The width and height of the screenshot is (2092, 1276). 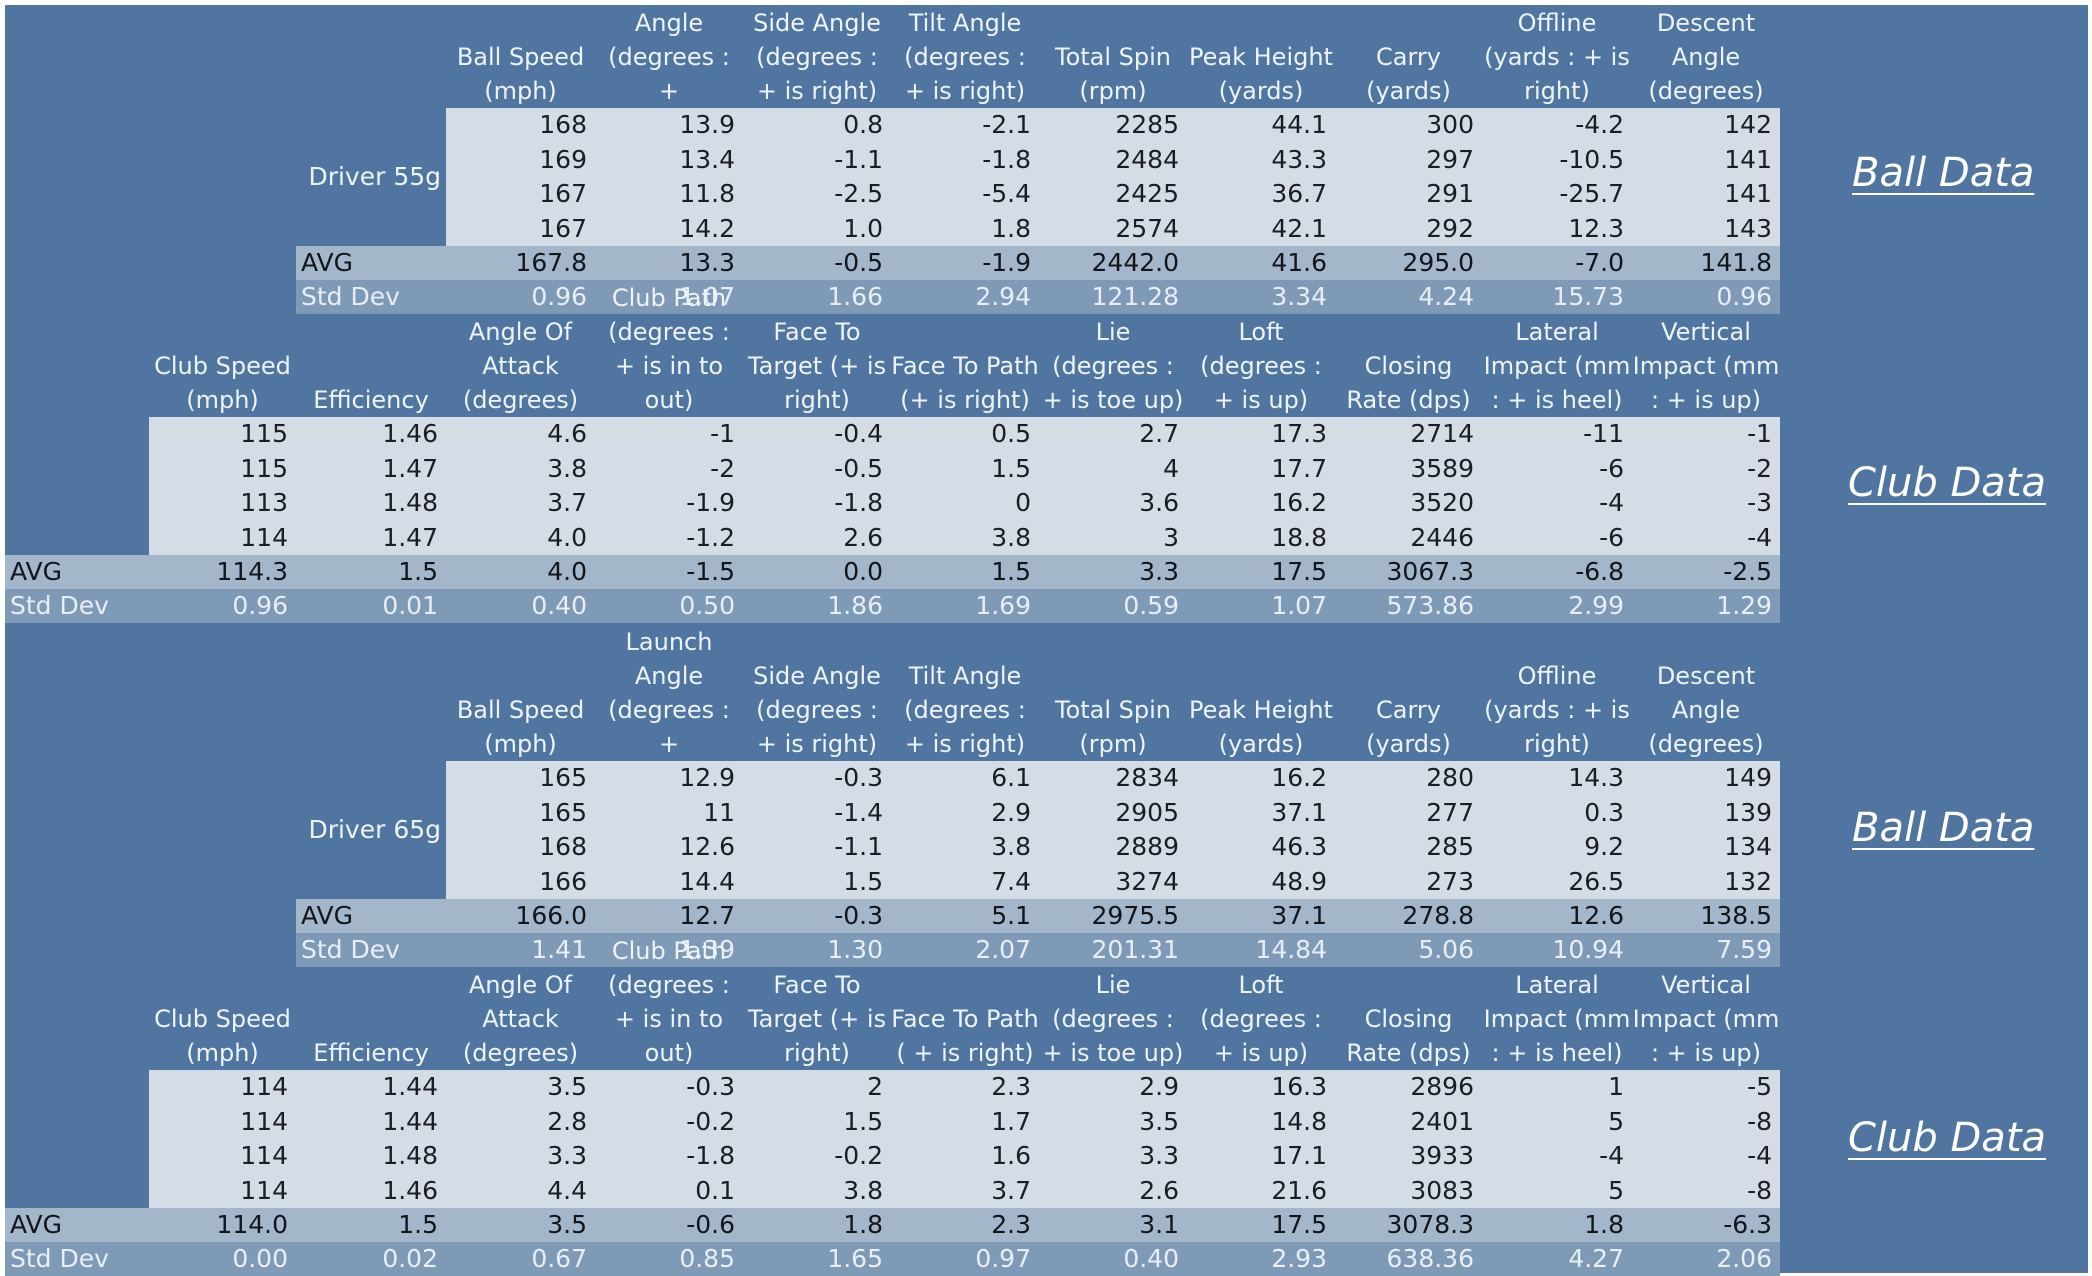 What do you see at coordinates (1557, 710) in the screenshot?
I see `column-header: Offline (yards : + is right)` at bounding box center [1557, 710].